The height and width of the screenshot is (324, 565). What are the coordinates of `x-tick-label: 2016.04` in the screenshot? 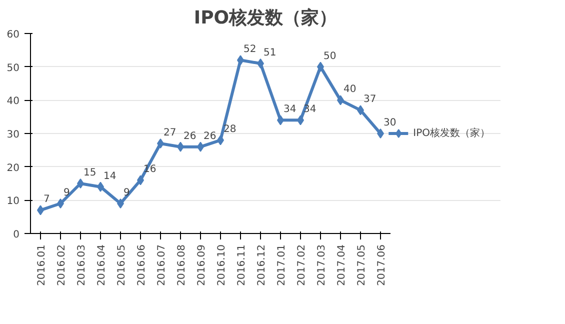 It's located at (102, 265).